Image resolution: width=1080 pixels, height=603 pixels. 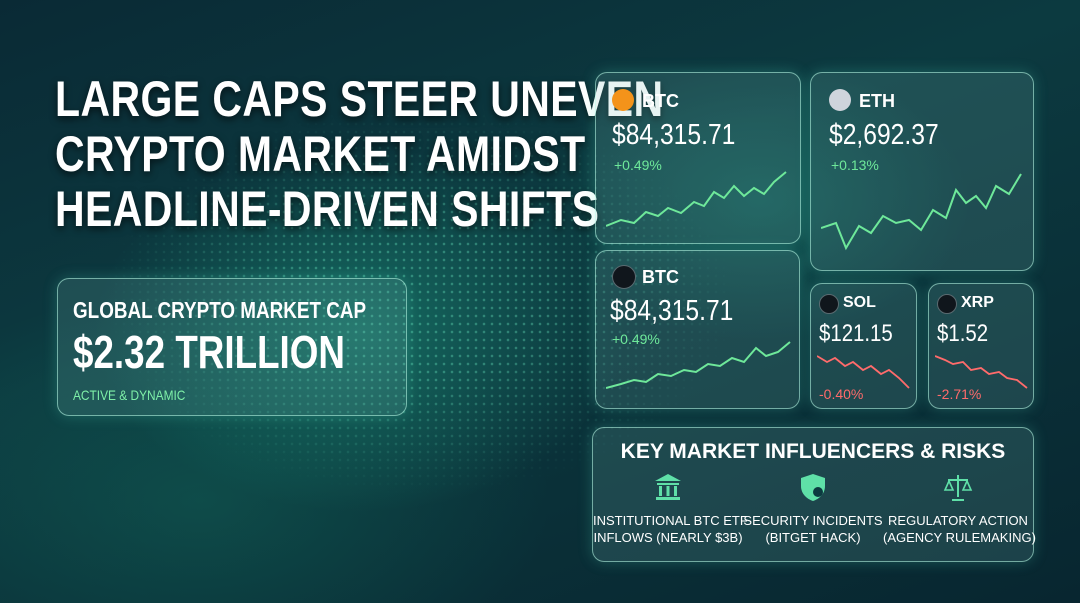 I want to click on ticker-card: ETH $2,692.37 +0.13%, so click(x=922, y=171).